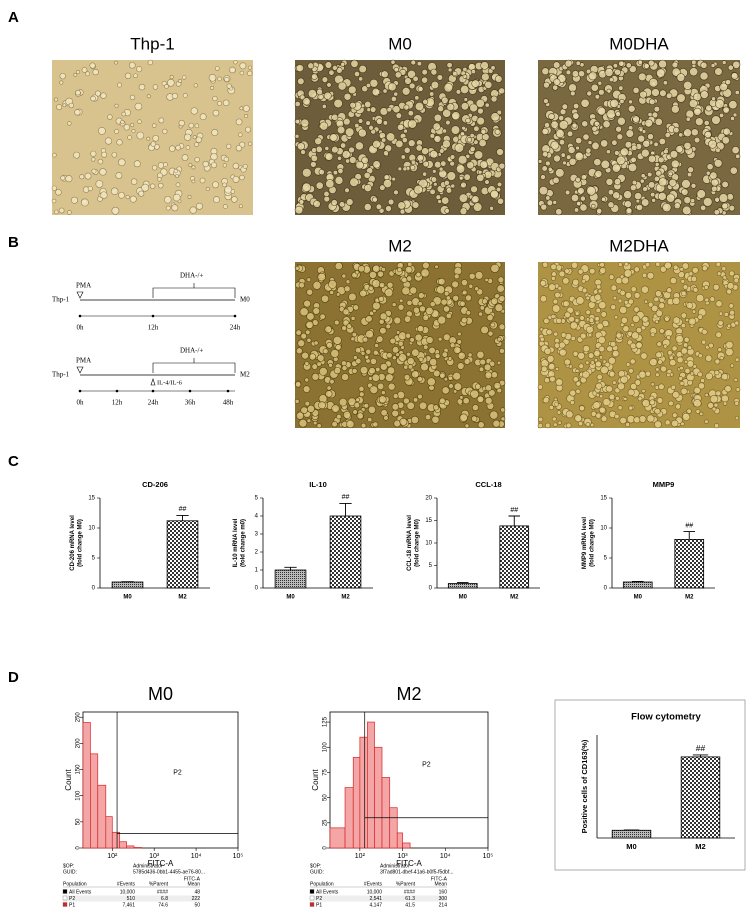 The width and height of the screenshot is (753, 916). Describe the element at coordinates (378, 898) in the screenshot. I see `table-row-bg` at that location.